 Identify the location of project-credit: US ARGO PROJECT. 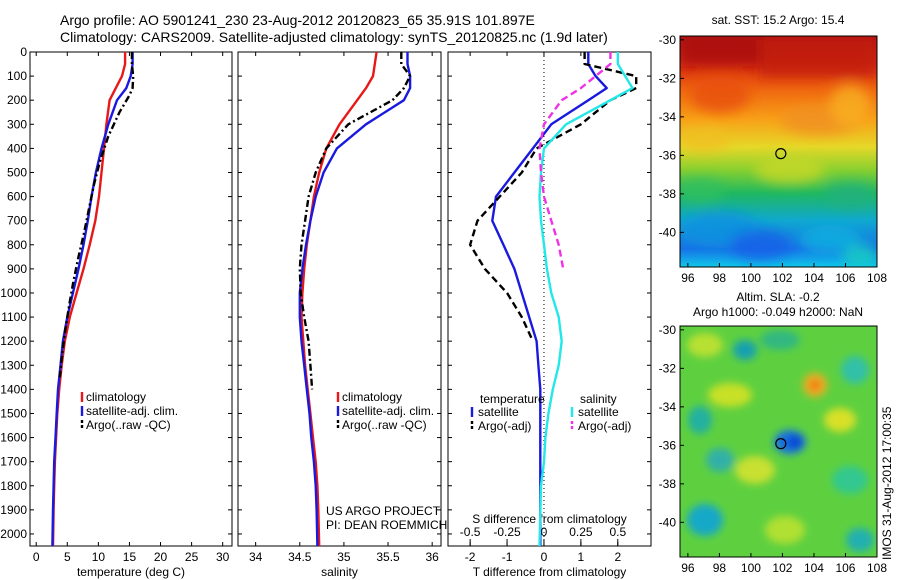
(383, 511).